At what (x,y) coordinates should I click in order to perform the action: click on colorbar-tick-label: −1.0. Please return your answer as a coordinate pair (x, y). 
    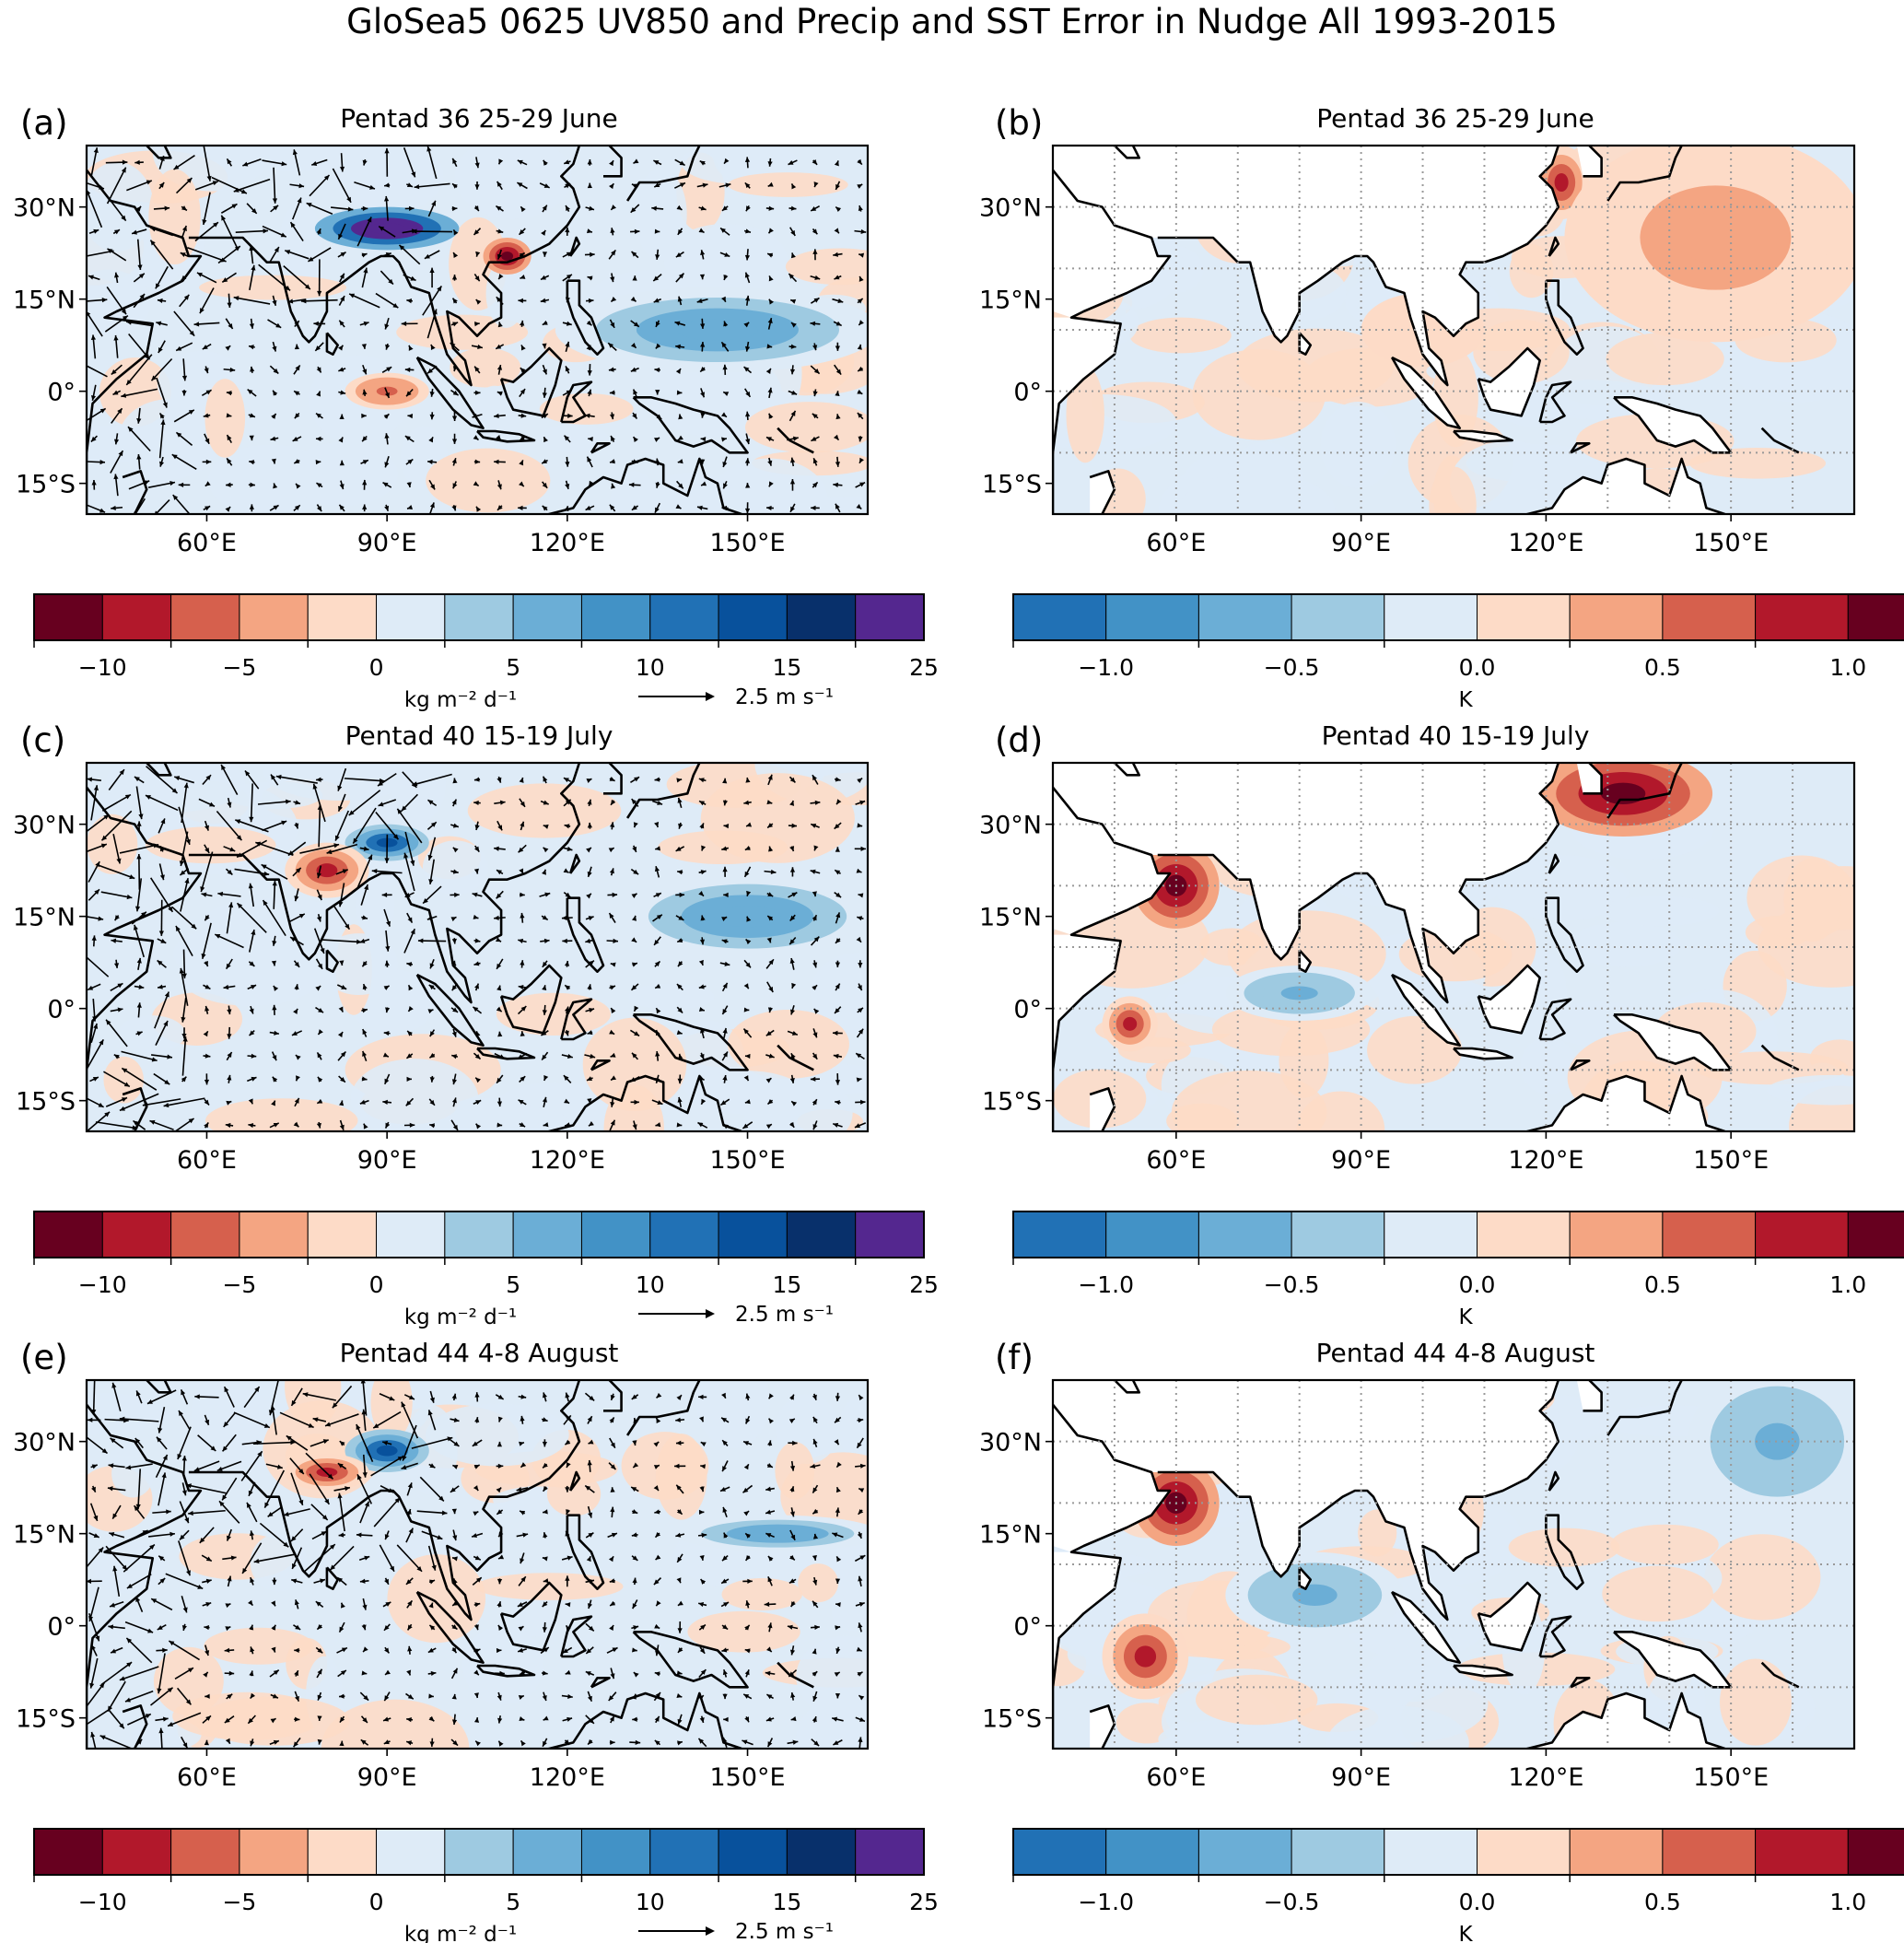
    Looking at the image, I should click on (1106, 1284).